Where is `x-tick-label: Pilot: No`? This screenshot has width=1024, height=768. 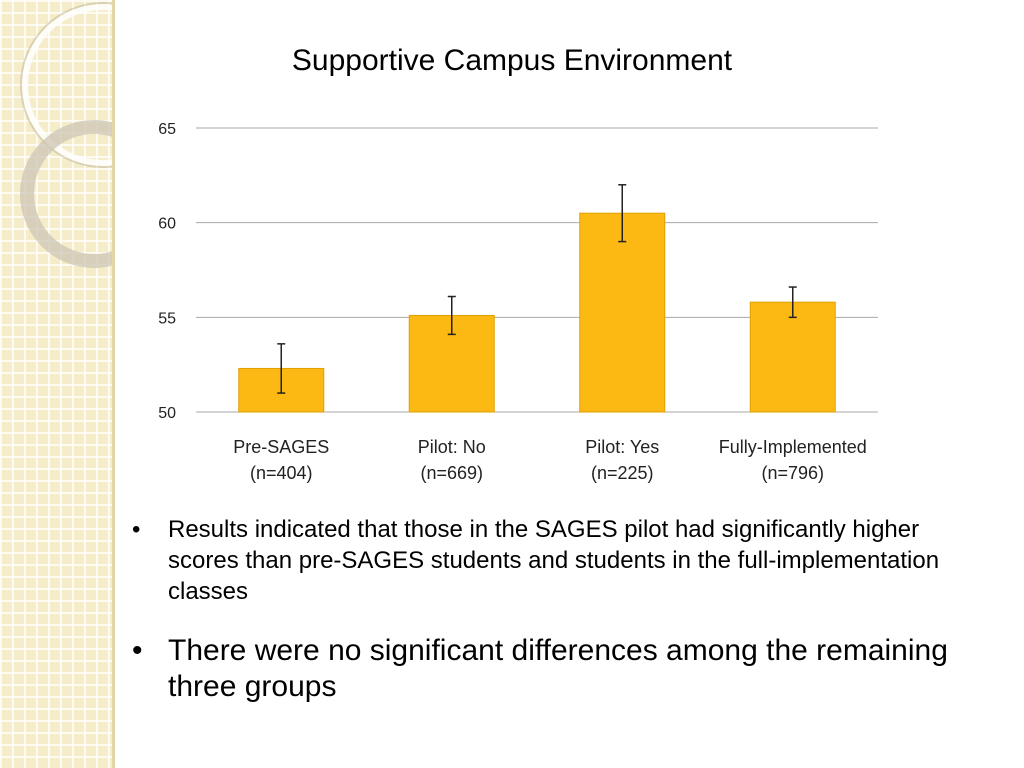
x-tick-label: Pilot: No is located at coordinates (452, 447).